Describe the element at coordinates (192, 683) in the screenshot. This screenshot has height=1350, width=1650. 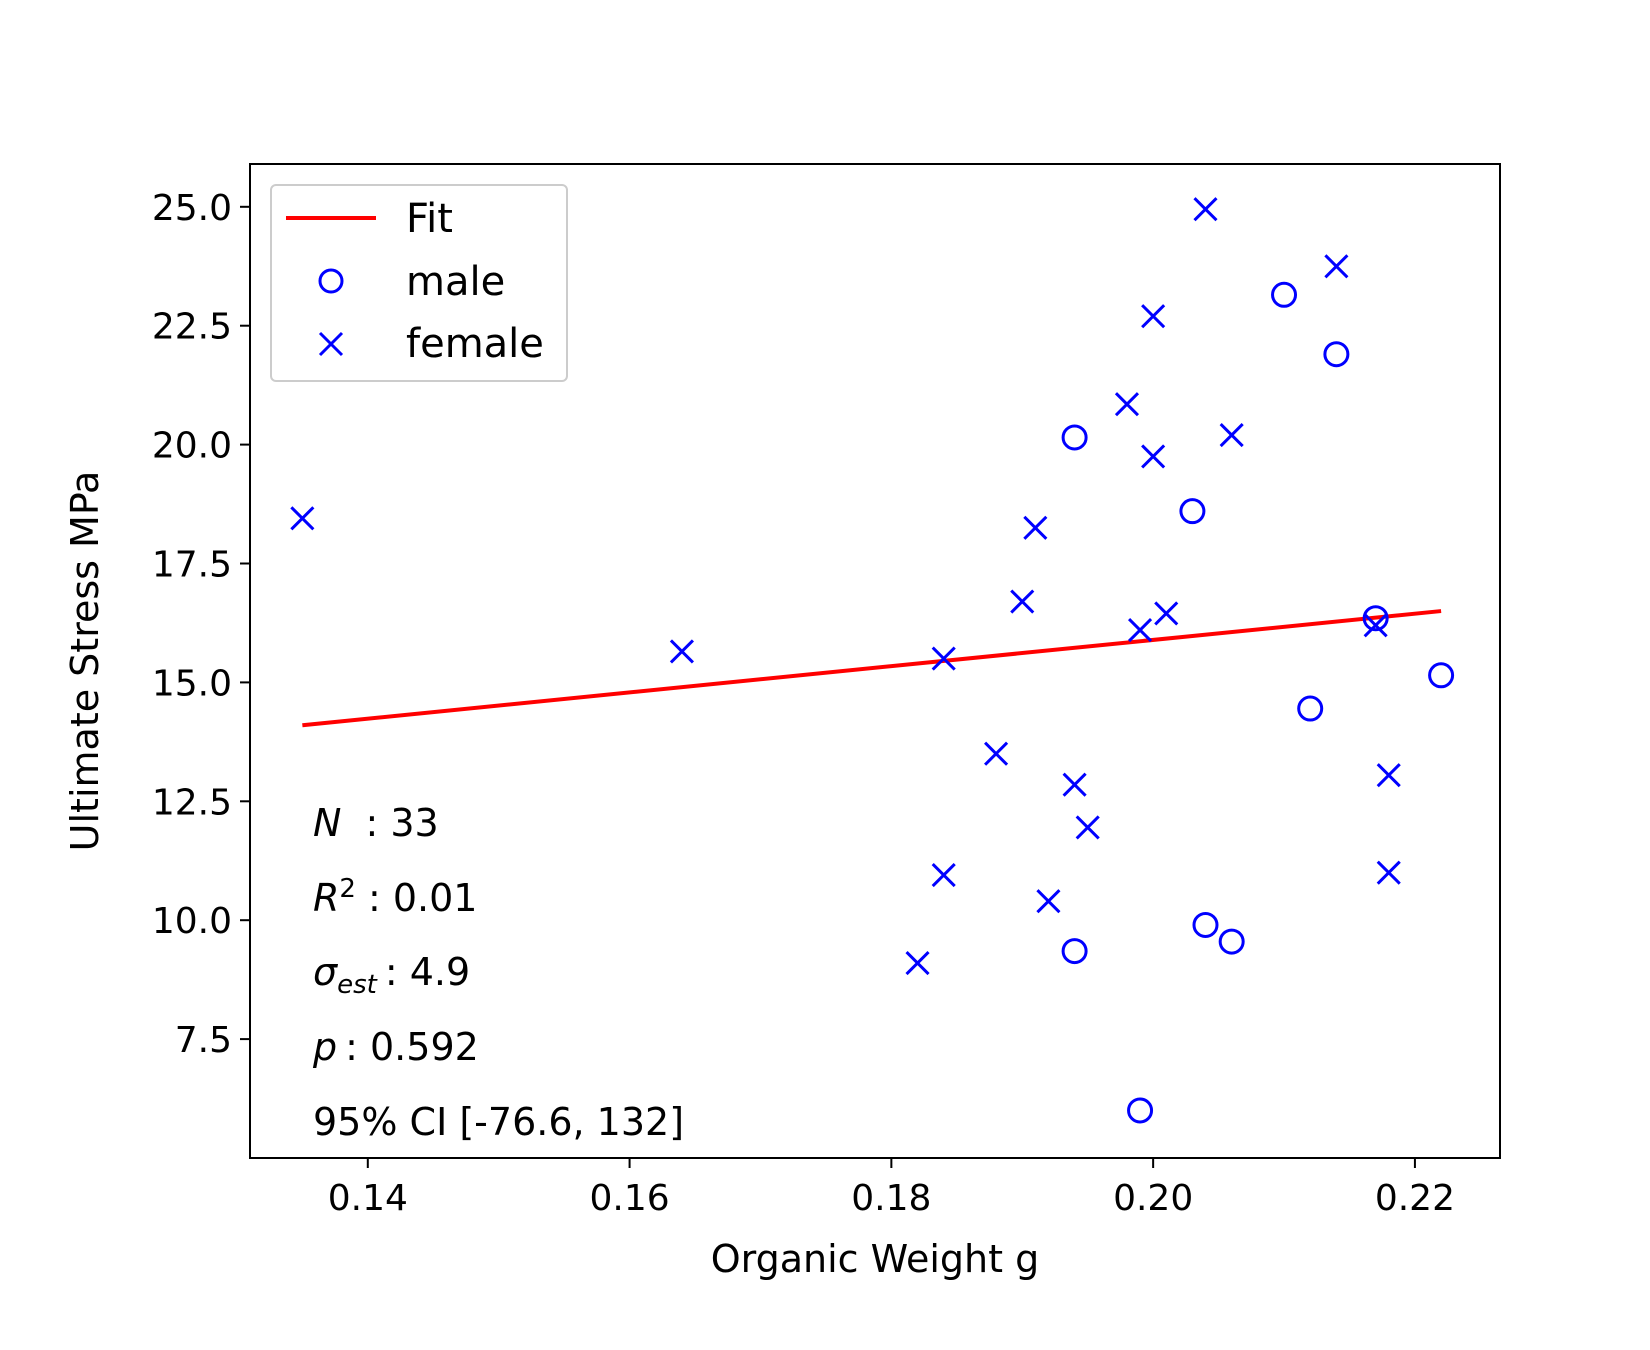
I see `y-tick-label: 15.0` at that location.